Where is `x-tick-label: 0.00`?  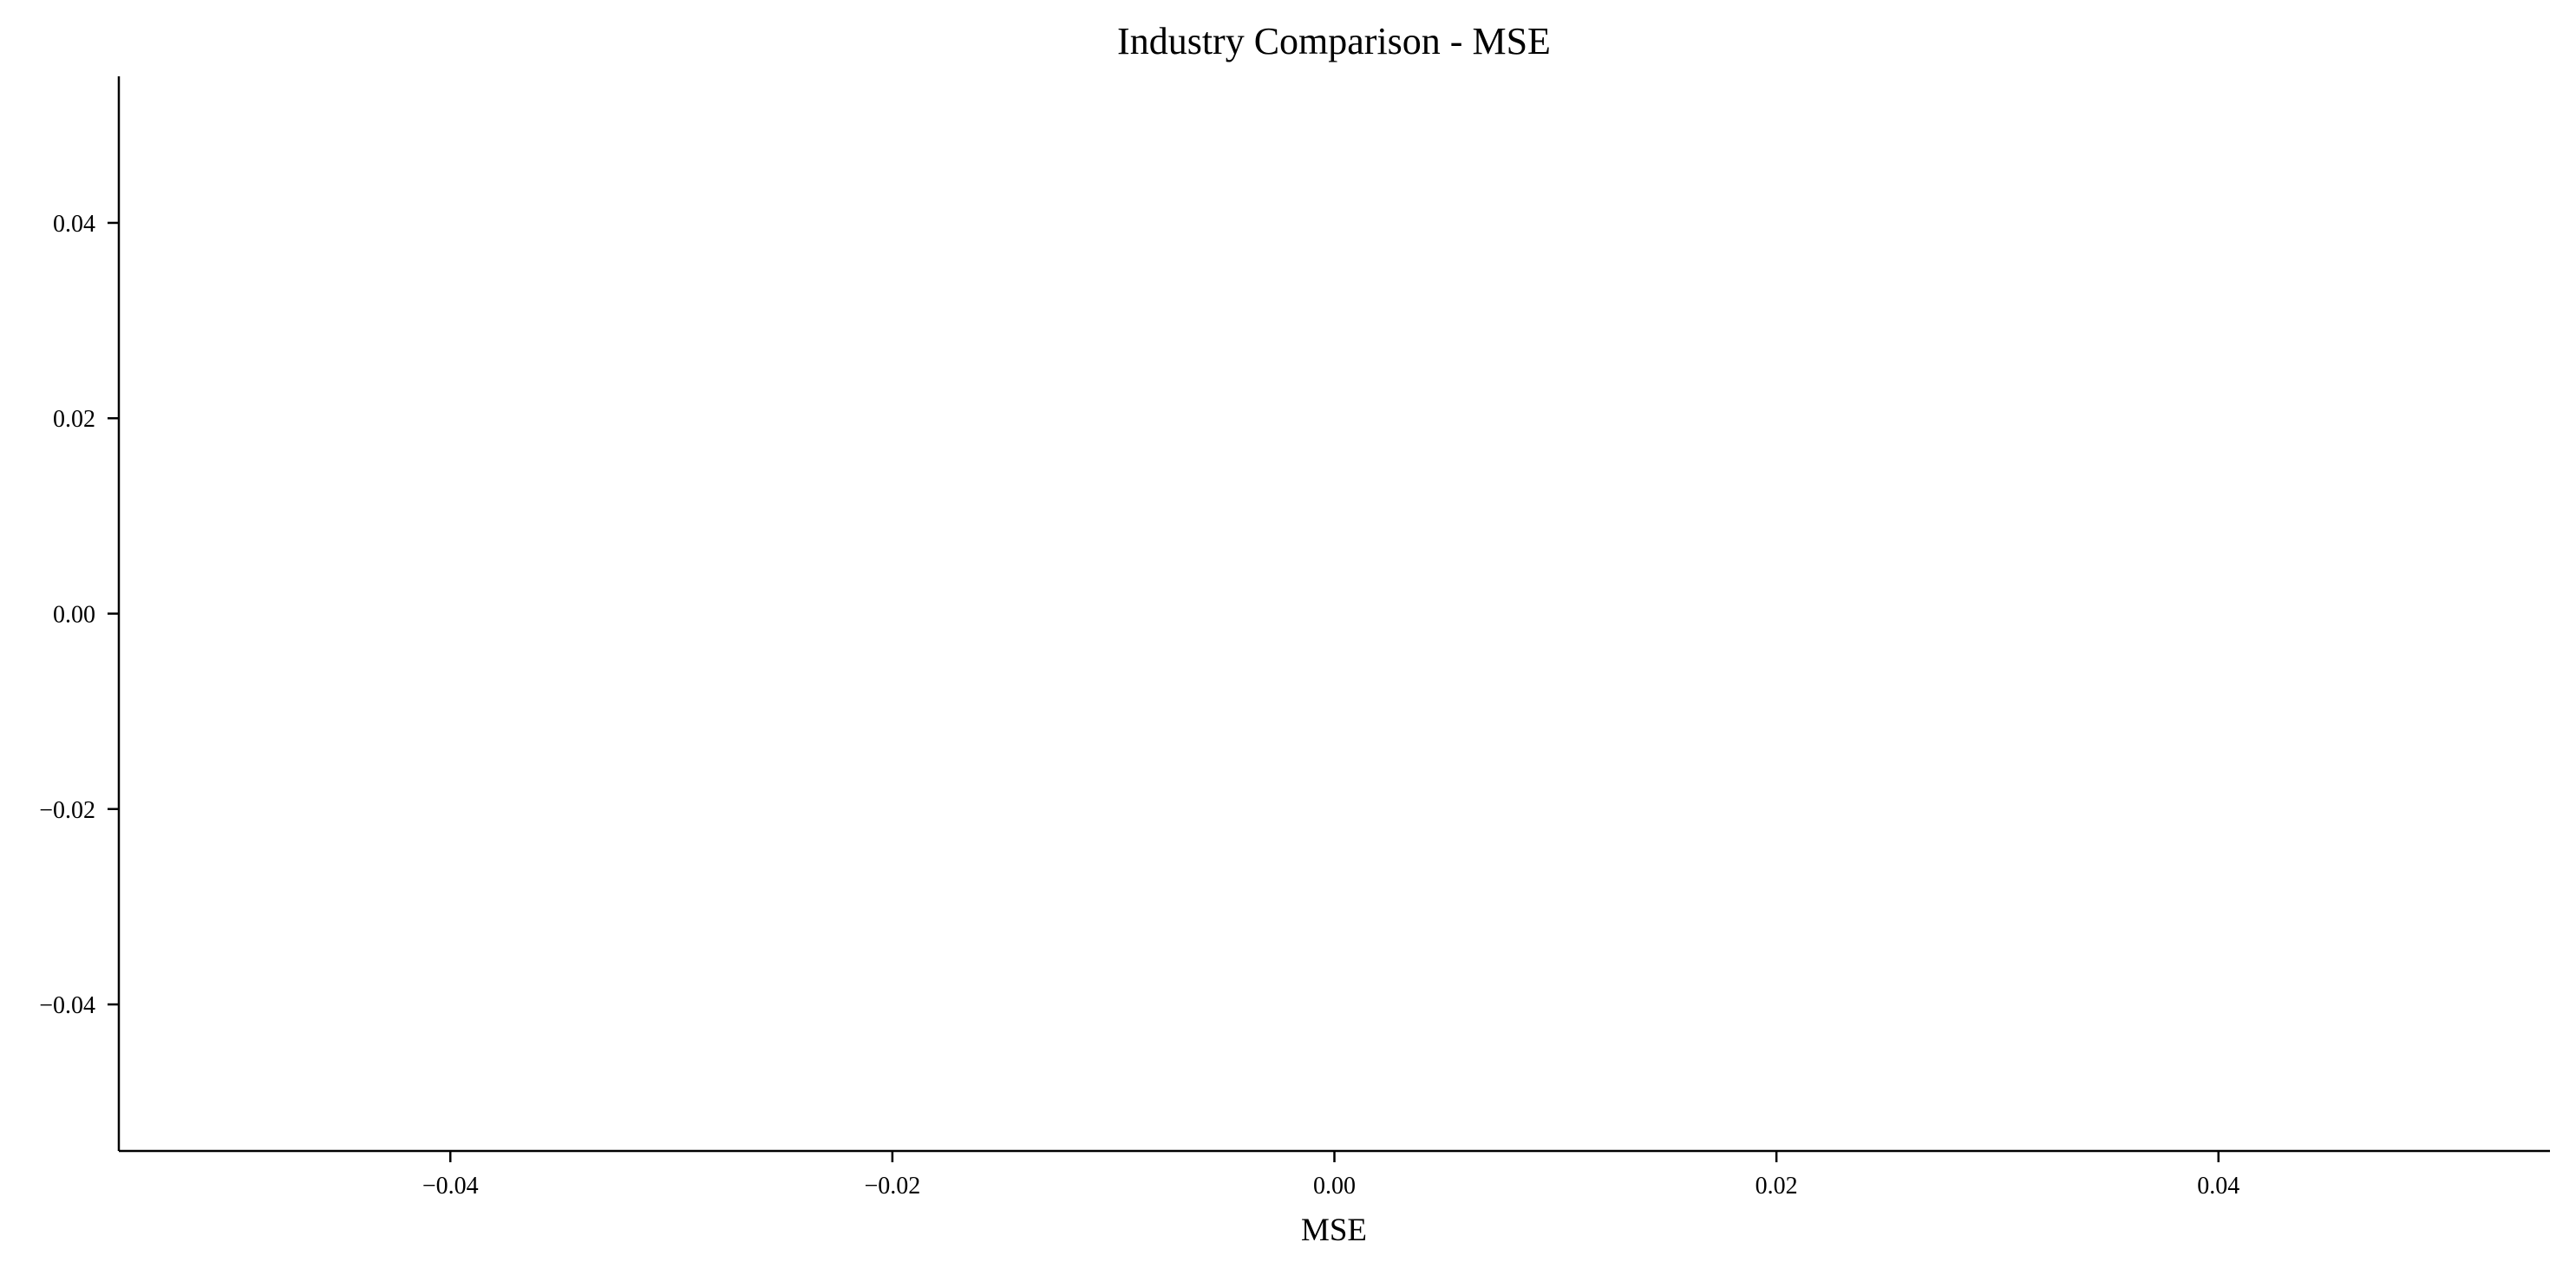
x-tick-label: 0.00 is located at coordinates (1334, 1186).